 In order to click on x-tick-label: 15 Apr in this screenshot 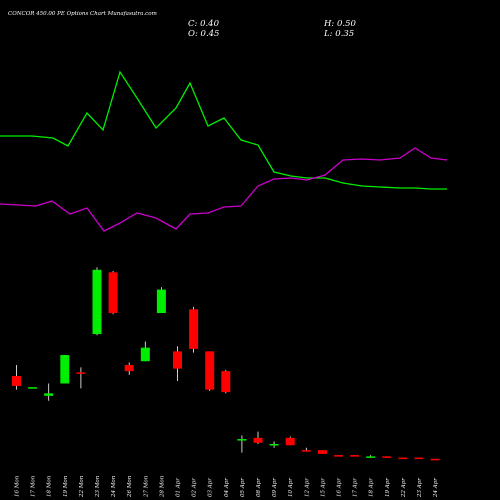, I will do `click(323, 487)`.